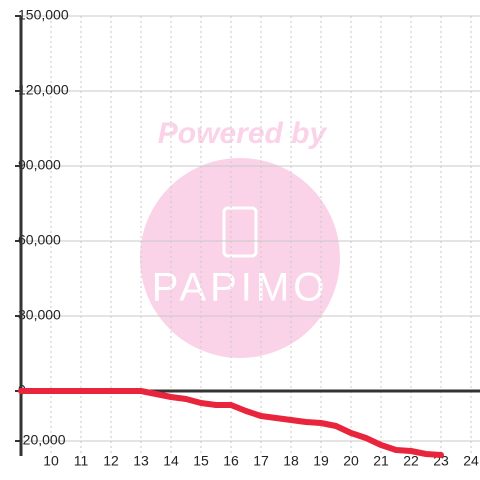 The height and width of the screenshot is (480, 480). Describe the element at coordinates (471, 461) in the screenshot. I see `x-tick-label: 24` at that location.